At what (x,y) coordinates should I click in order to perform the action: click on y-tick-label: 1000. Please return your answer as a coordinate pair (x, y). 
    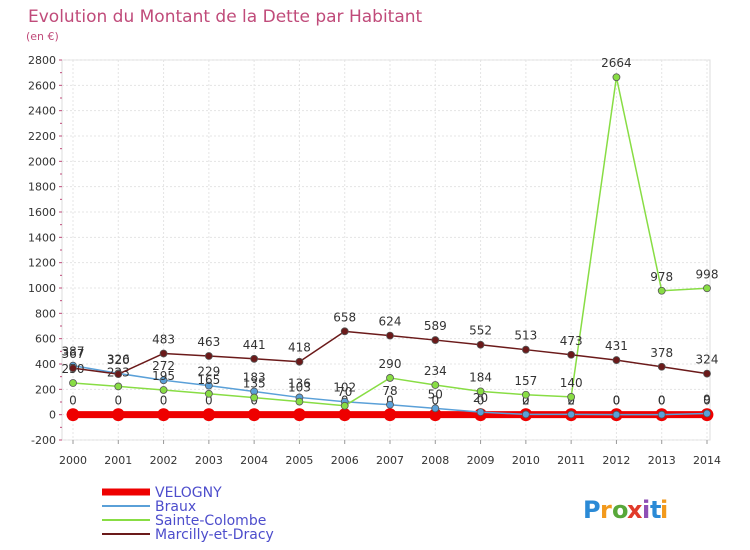
    Looking at the image, I should click on (42, 288).